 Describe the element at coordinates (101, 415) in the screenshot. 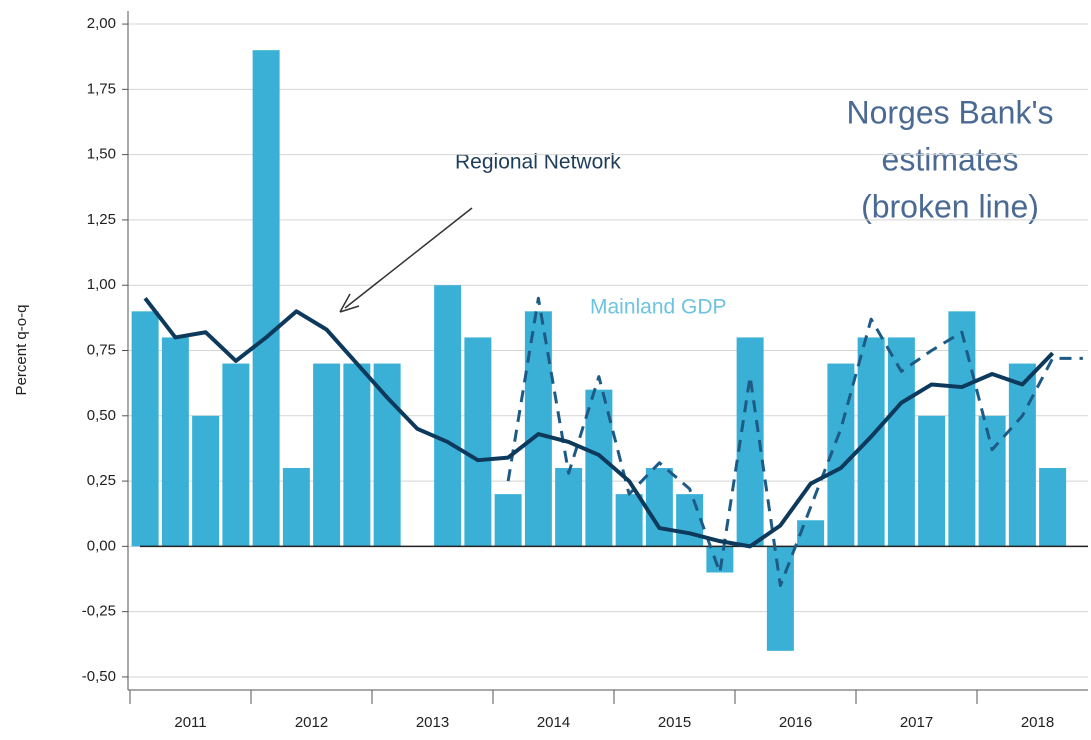

I see `y-tick-label: 0,50` at that location.